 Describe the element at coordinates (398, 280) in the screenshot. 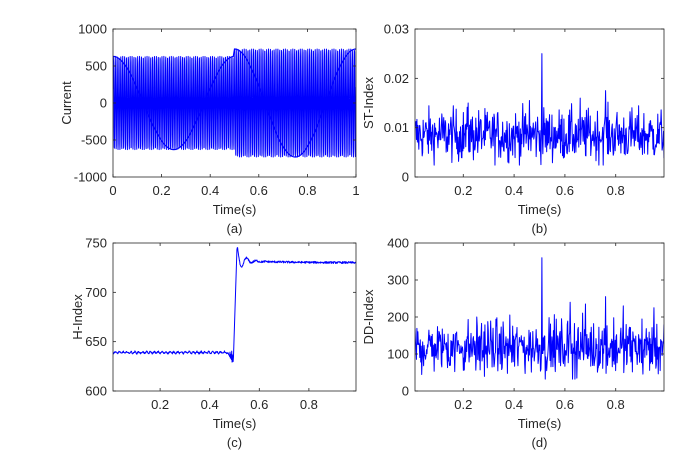

I see `y-tick-label: 300` at that location.